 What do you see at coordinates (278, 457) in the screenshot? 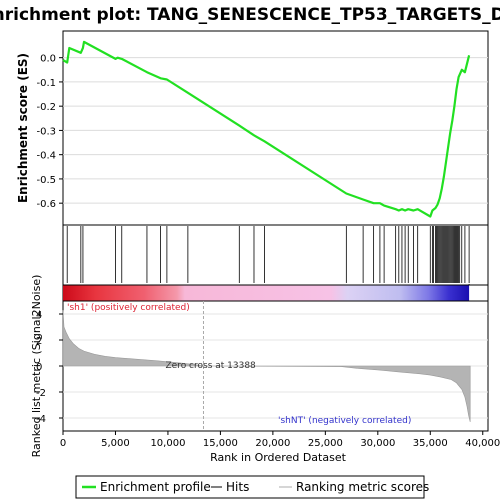
I see `x-axis-label: Rank in Ordered Dataset` at bounding box center [278, 457].